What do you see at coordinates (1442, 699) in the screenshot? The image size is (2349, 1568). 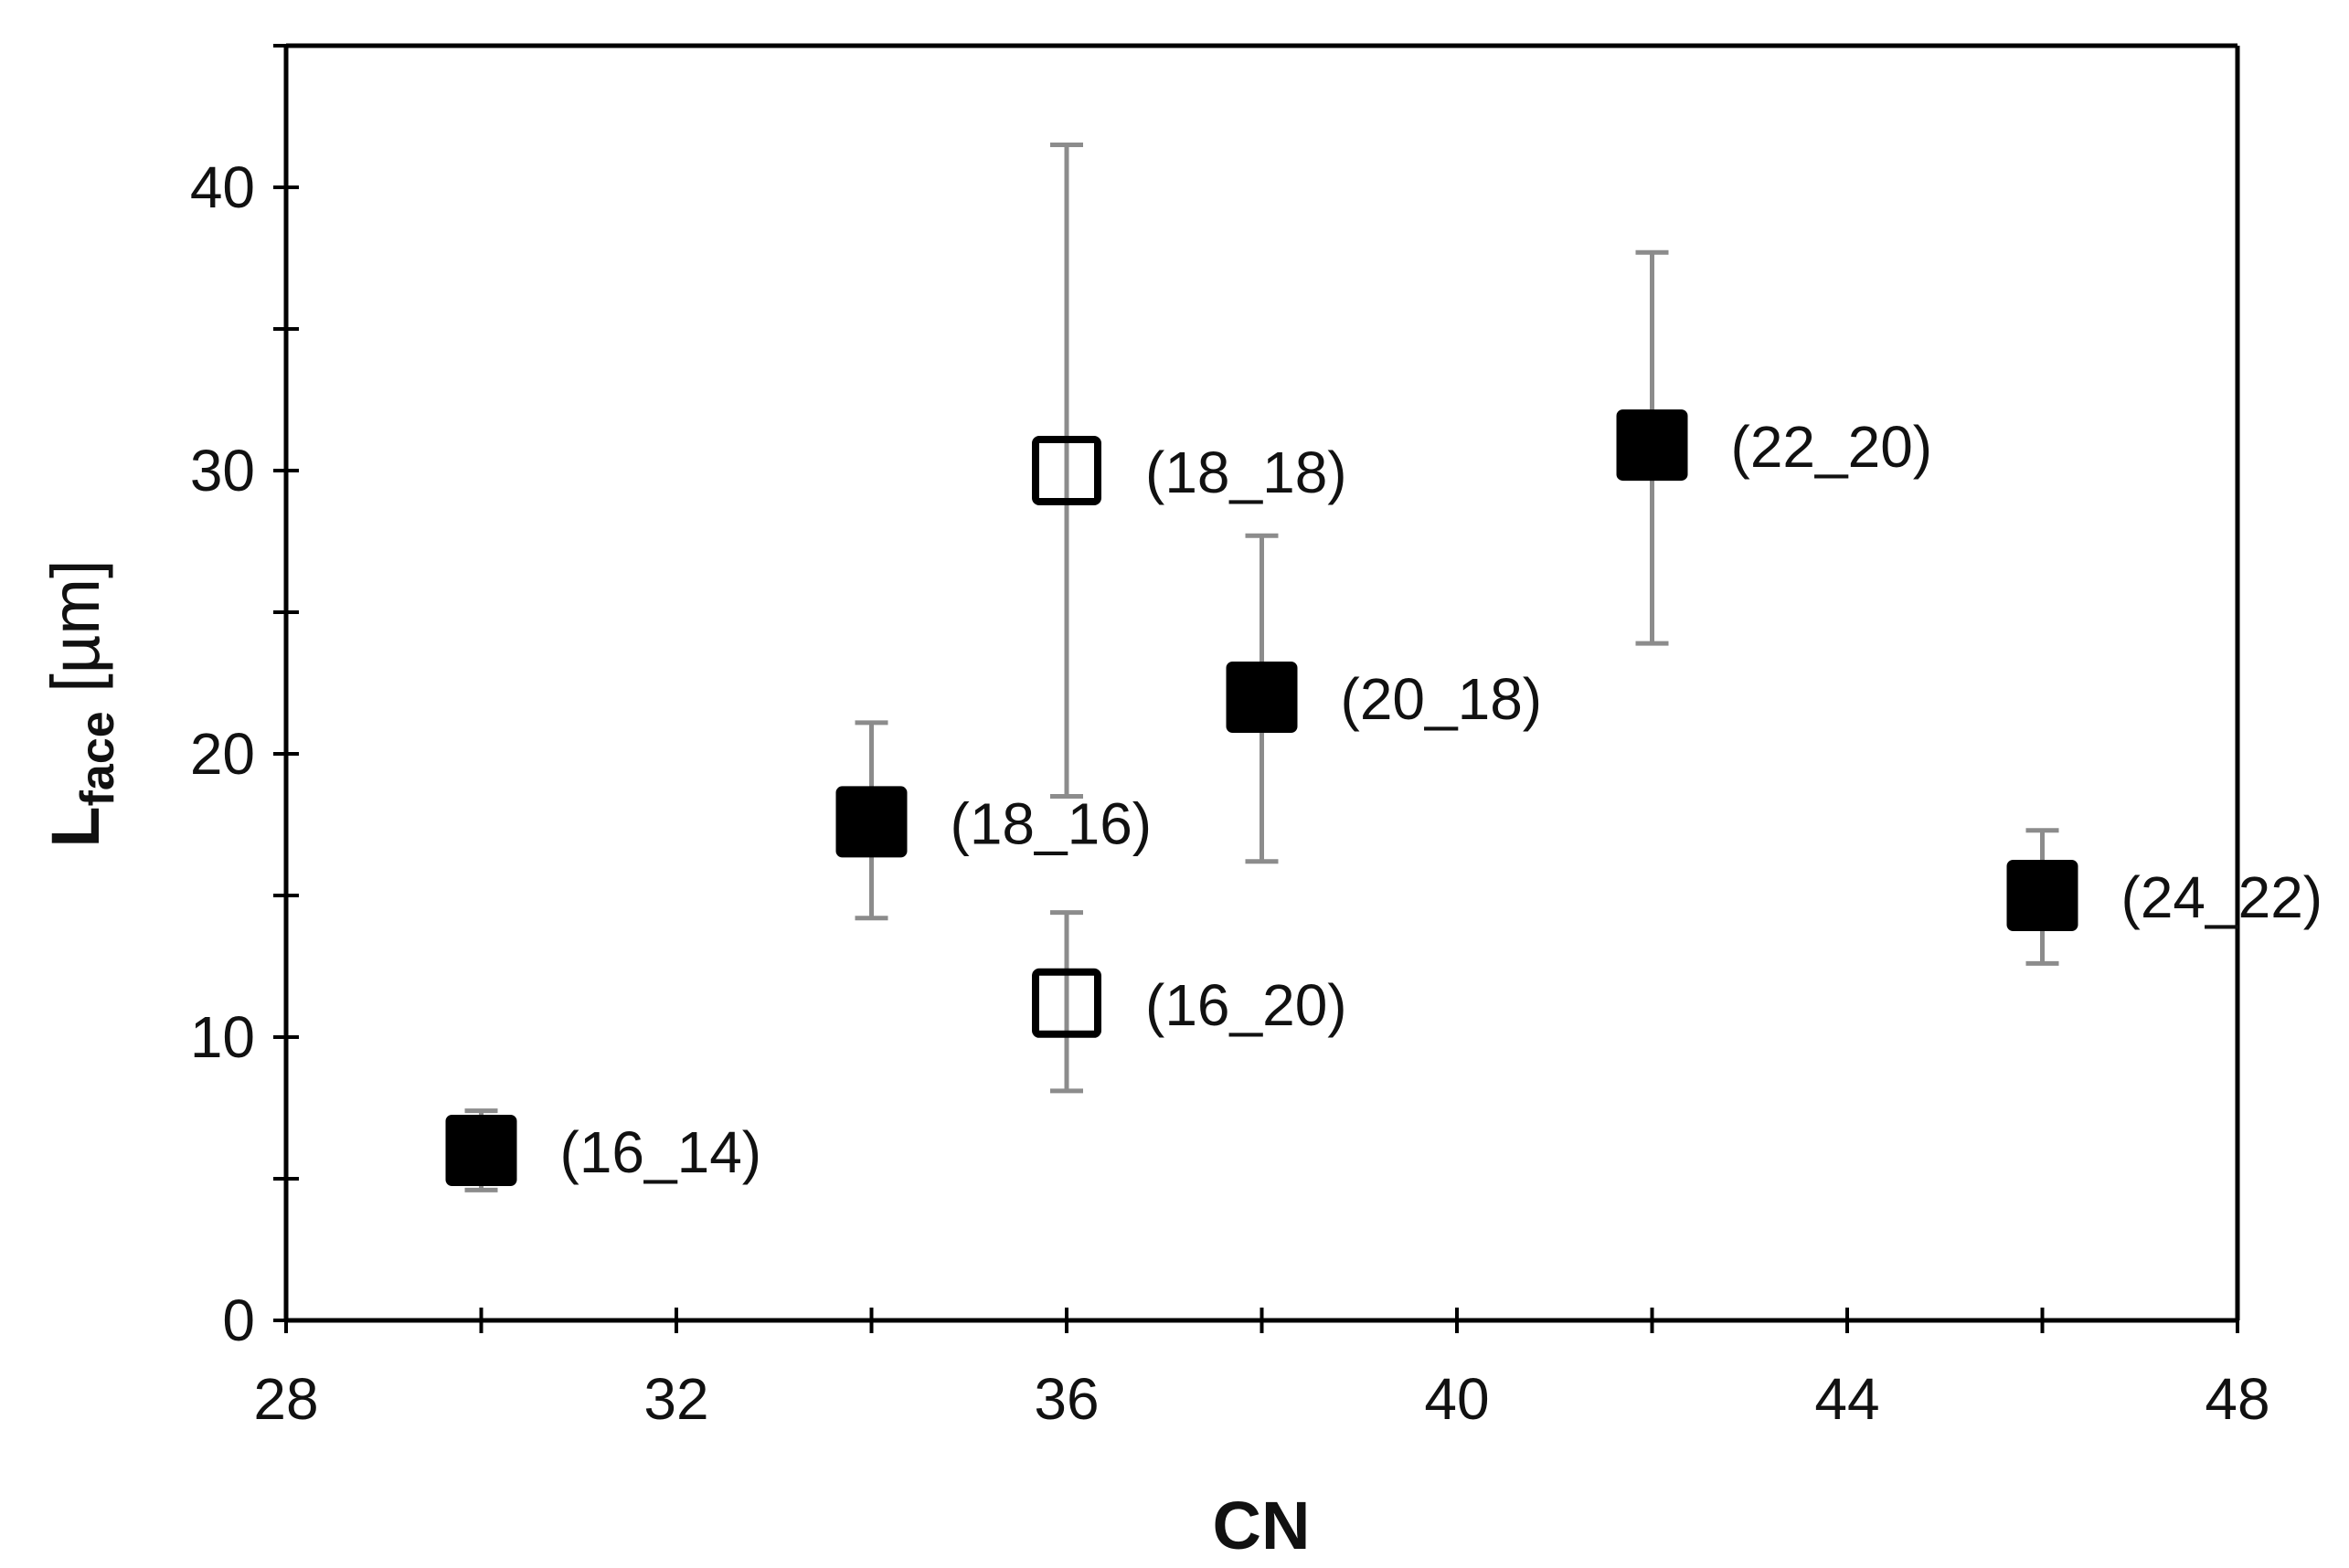 I see `point-label: (20_18)` at bounding box center [1442, 699].